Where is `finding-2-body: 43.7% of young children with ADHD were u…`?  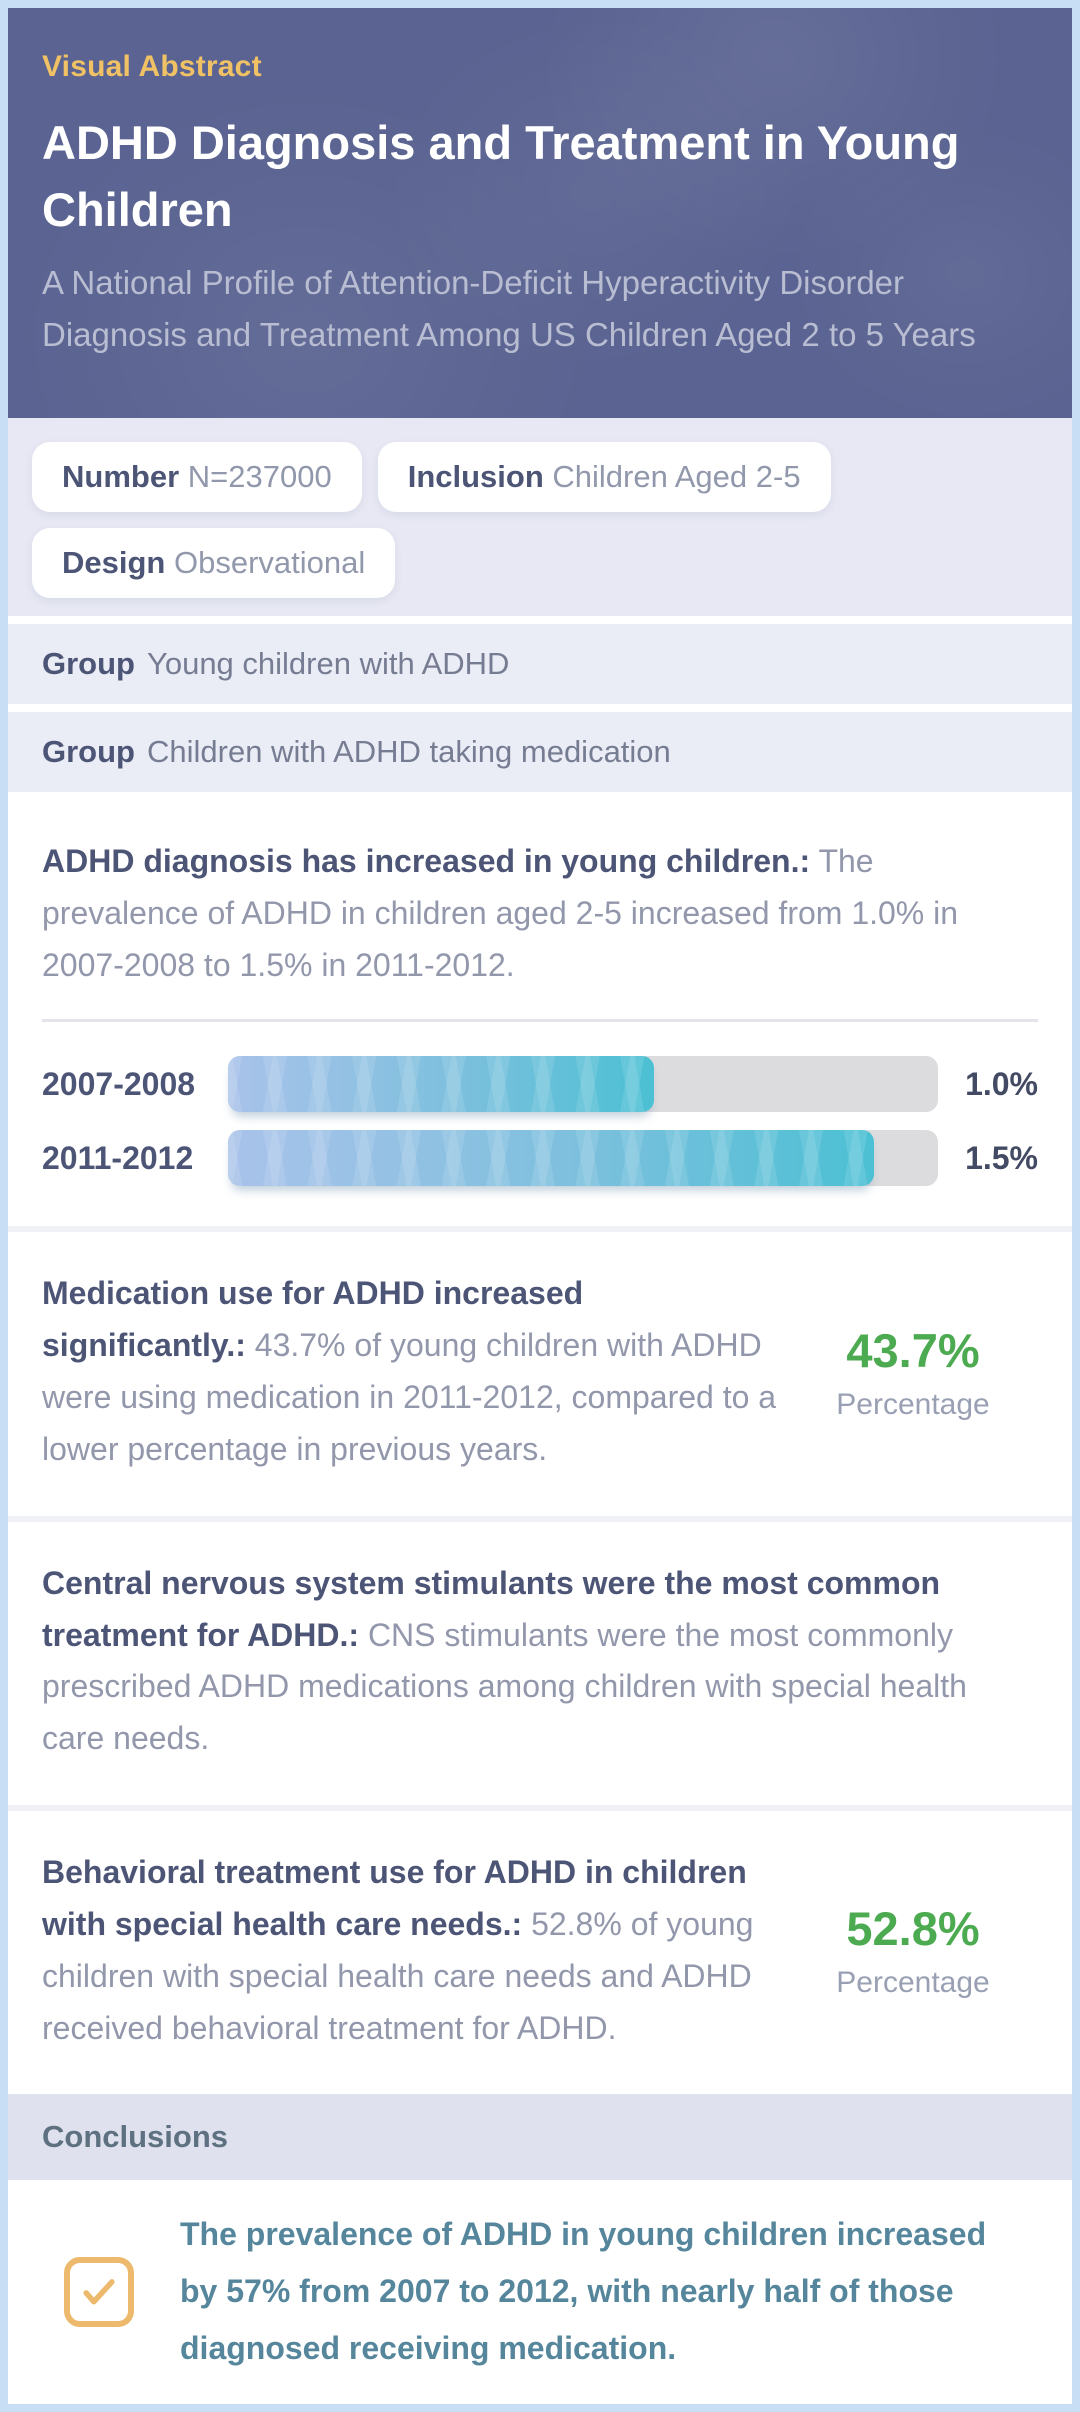
finding-2-body: 43.7% of young children with ADHD were u… is located at coordinates (409, 1397).